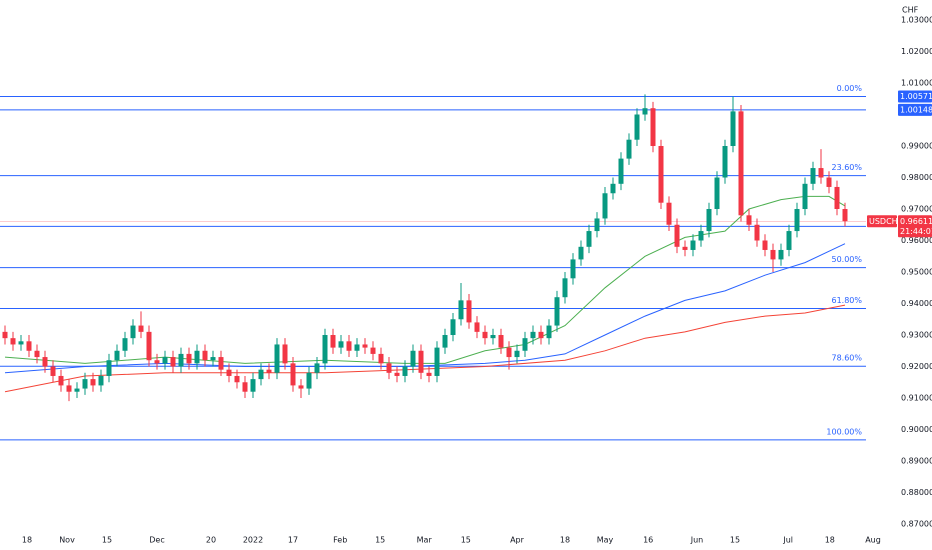 The width and height of the screenshot is (932, 550). What do you see at coordinates (916, 429) in the screenshot?
I see `y-tick-label: 0.90000` at bounding box center [916, 429].